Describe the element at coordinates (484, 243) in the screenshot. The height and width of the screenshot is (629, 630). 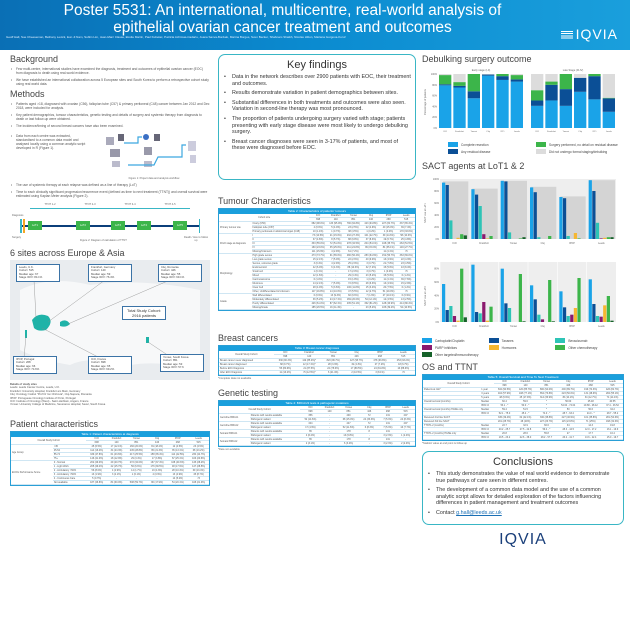
I see `x-tick-label: Frankfurt` at that location.